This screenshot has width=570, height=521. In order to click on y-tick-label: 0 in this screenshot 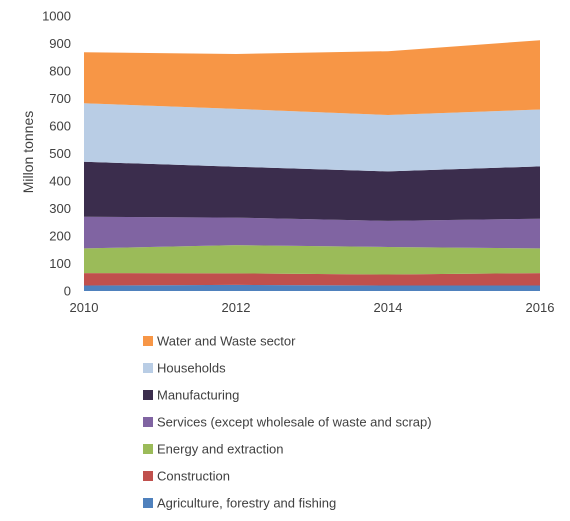, I will do `click(67, 291)`.